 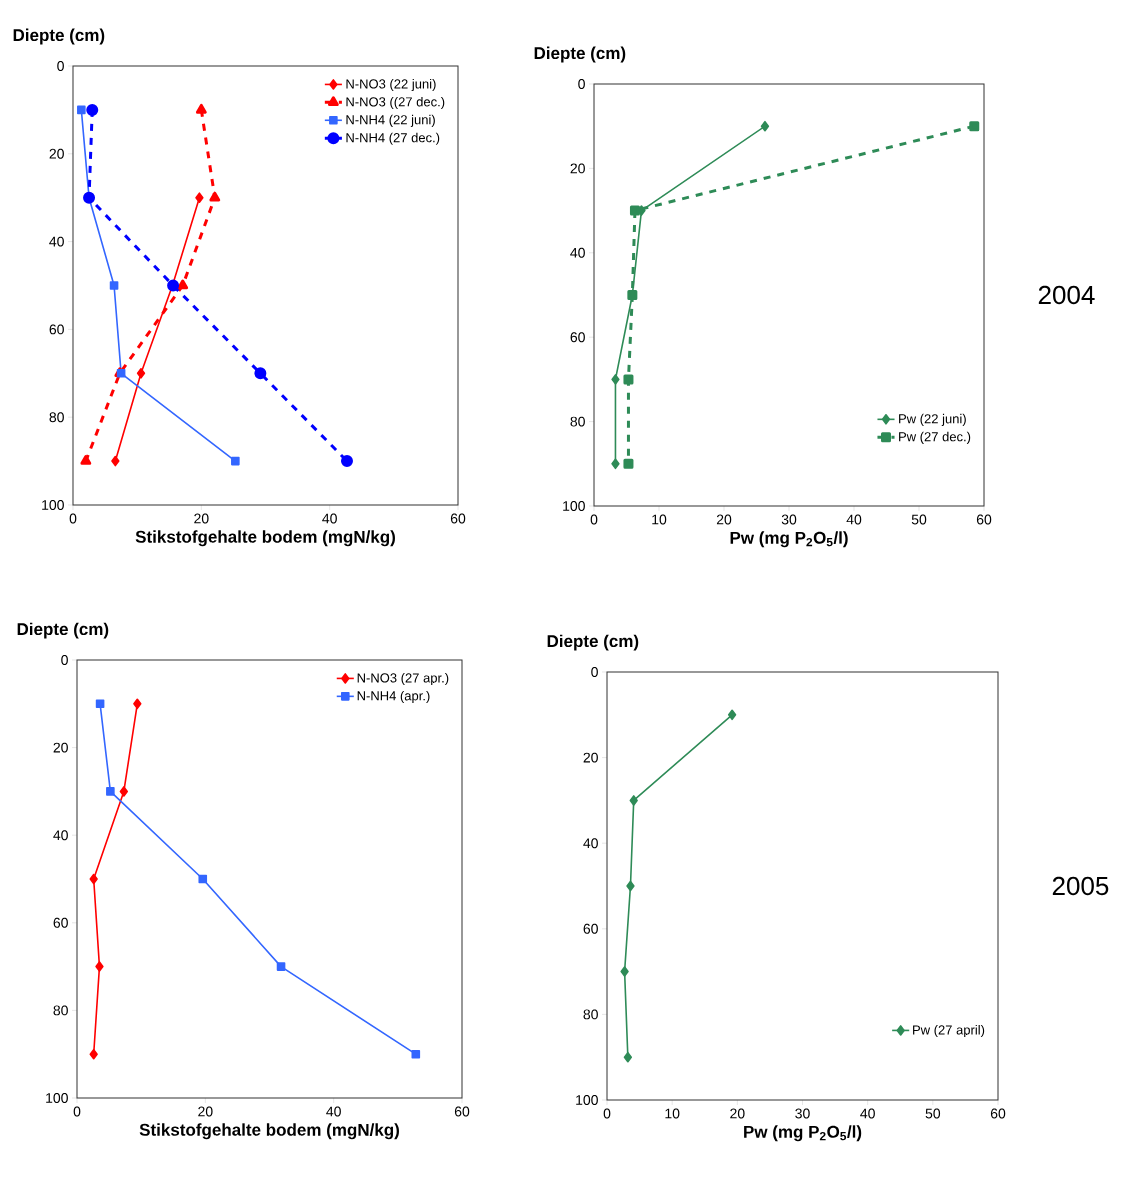 I want to click on legend-label: N-NH4 (apr.), so click(x=393, y=696).